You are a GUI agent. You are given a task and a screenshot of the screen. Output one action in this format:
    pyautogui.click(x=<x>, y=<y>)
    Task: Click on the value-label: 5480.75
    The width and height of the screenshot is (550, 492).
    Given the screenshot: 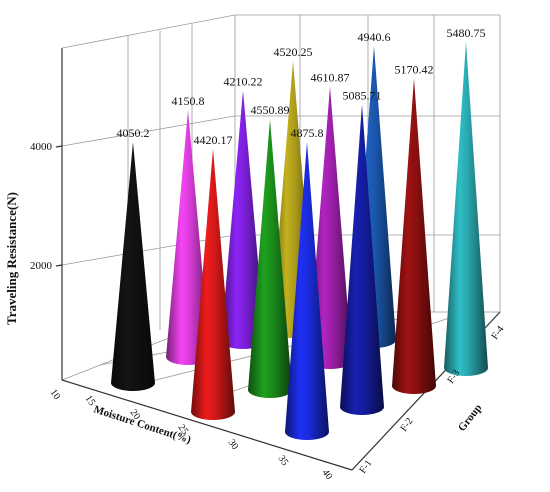 What is the action you would take?
    pyautogui.click(x=466, y=33)
    